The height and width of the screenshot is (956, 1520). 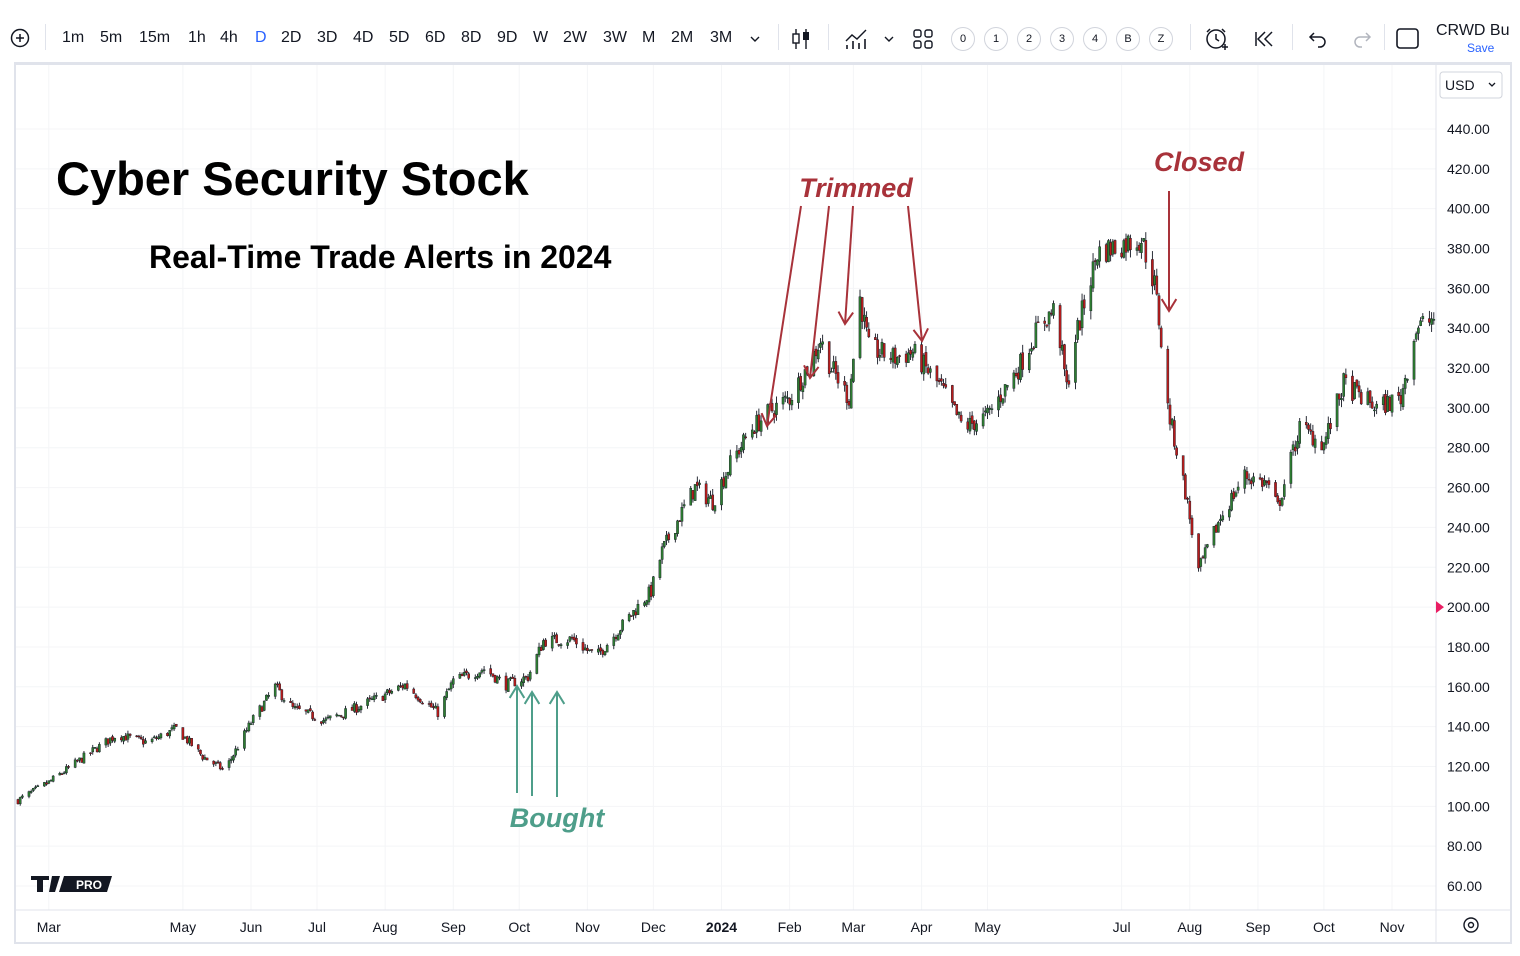 What do you see at coordinates (853, 927) in the screenshot?
I see `x-tick-label: Mar` at bounding box center [853, 927].